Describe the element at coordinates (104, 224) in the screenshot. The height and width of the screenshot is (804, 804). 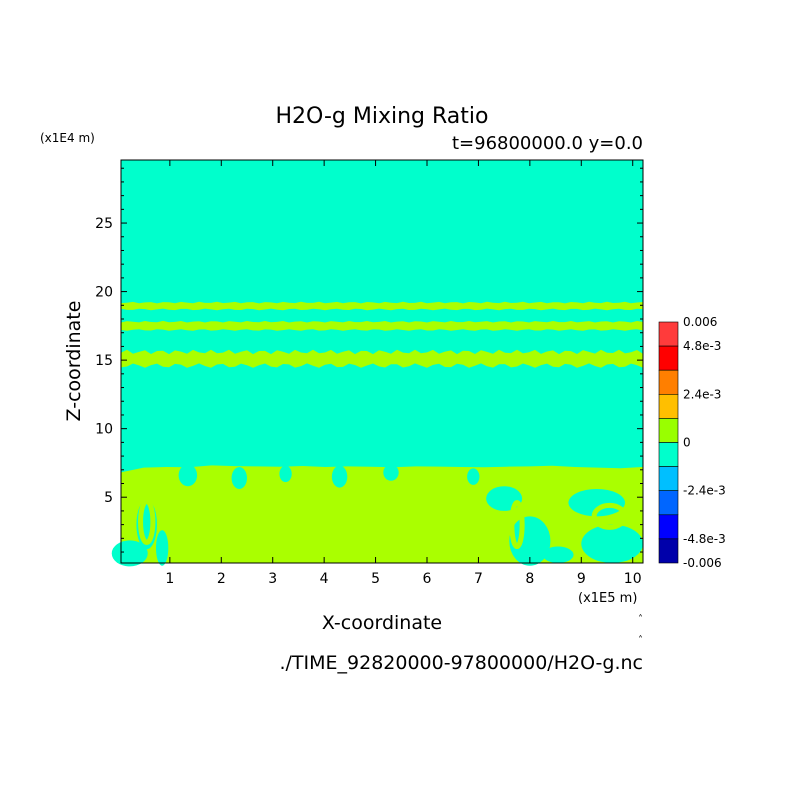
I see `y-tick-label: 25` at that location.